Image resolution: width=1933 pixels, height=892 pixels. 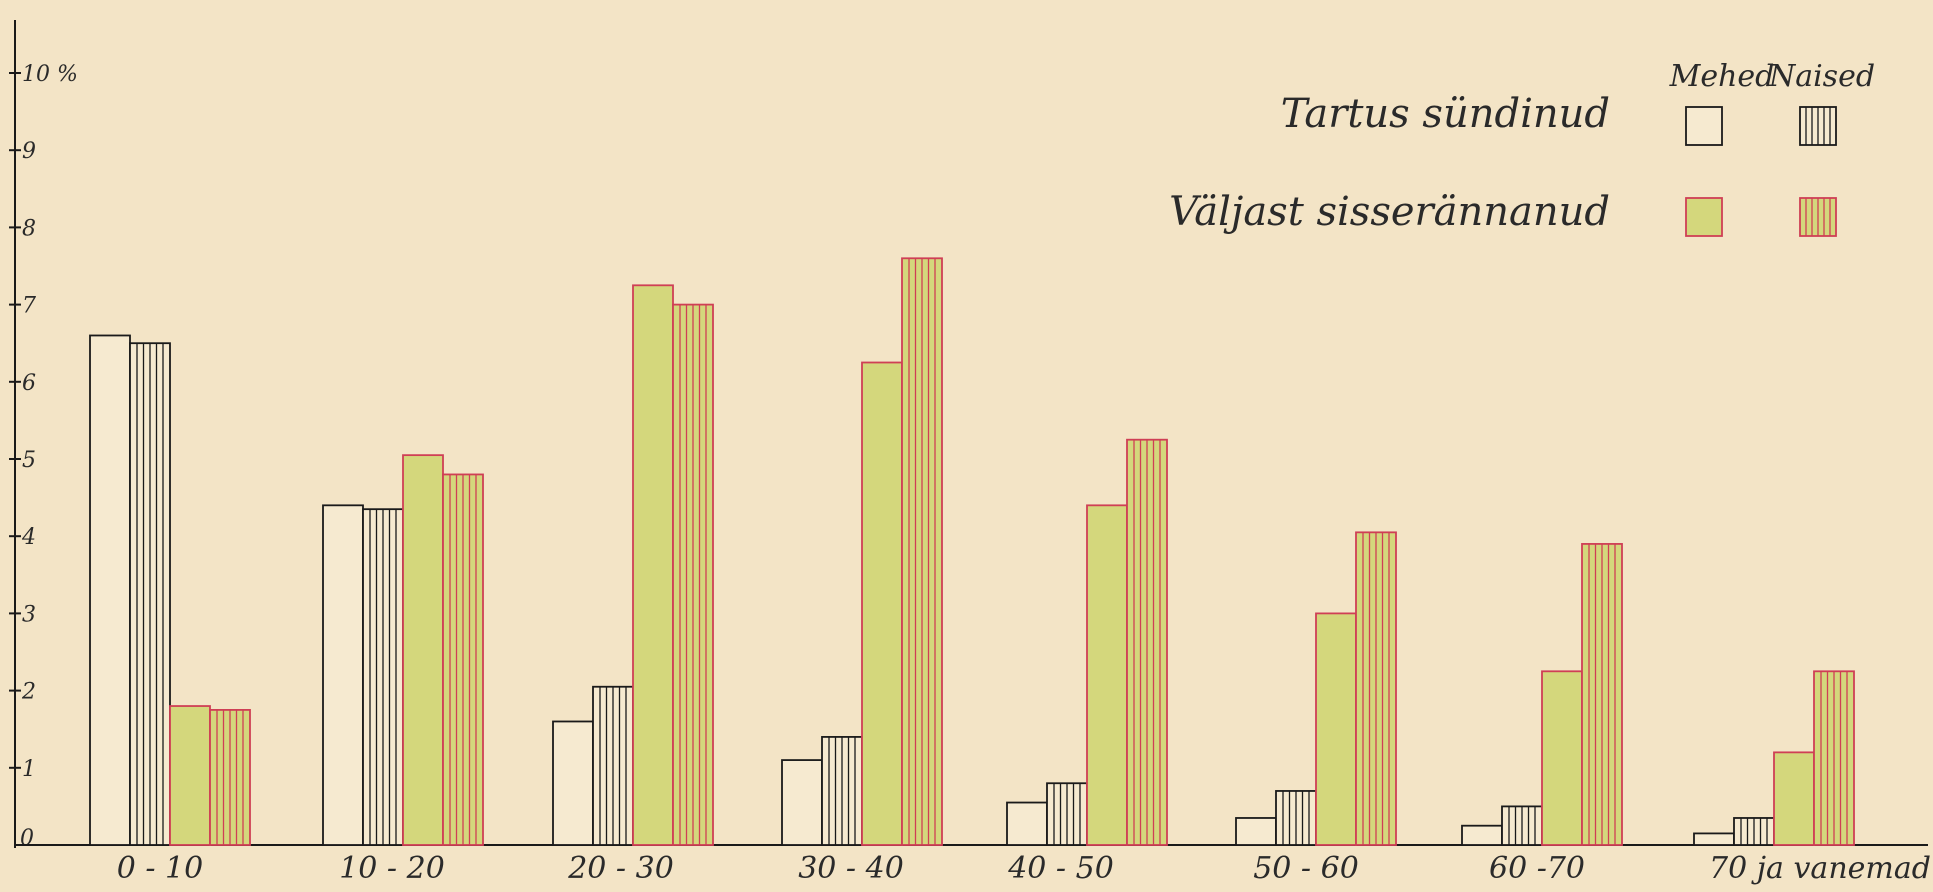 What do you see at coordinates (620, 868) in the screenshot?
I see `category-label: 20 - 30` at bounding box center [620, 868].